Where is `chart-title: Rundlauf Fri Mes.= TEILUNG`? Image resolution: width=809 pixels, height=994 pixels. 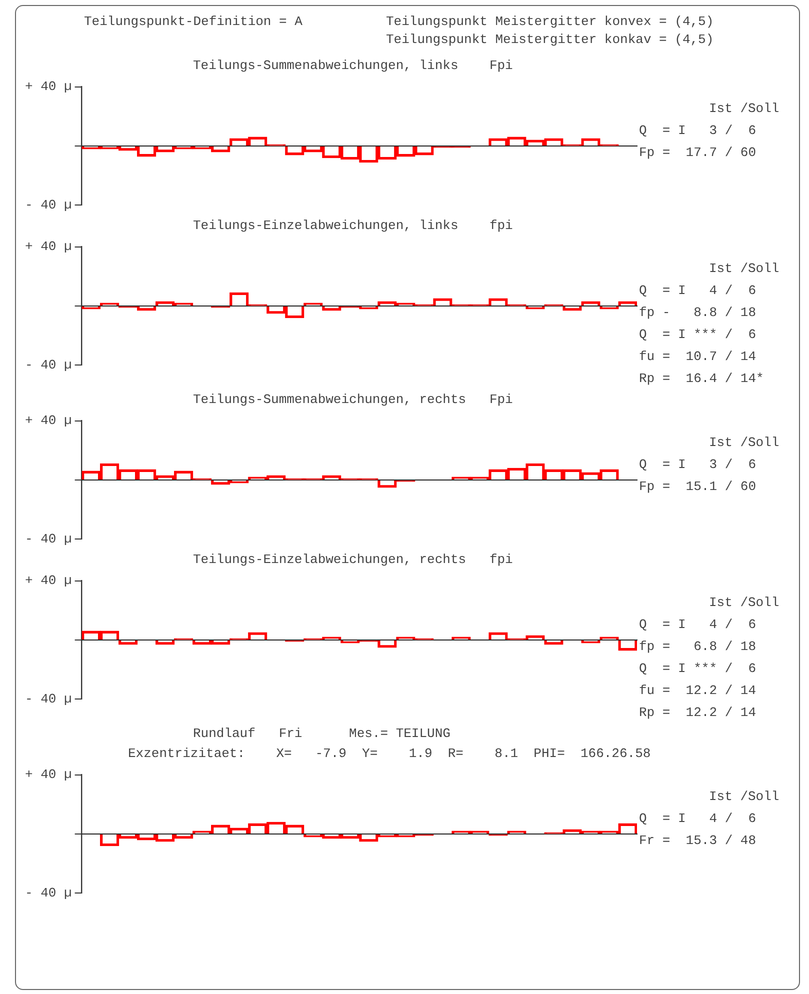
chart-title: Rundlauf Fri Mes.= TEILUNG is located at coordinates (322, 734).